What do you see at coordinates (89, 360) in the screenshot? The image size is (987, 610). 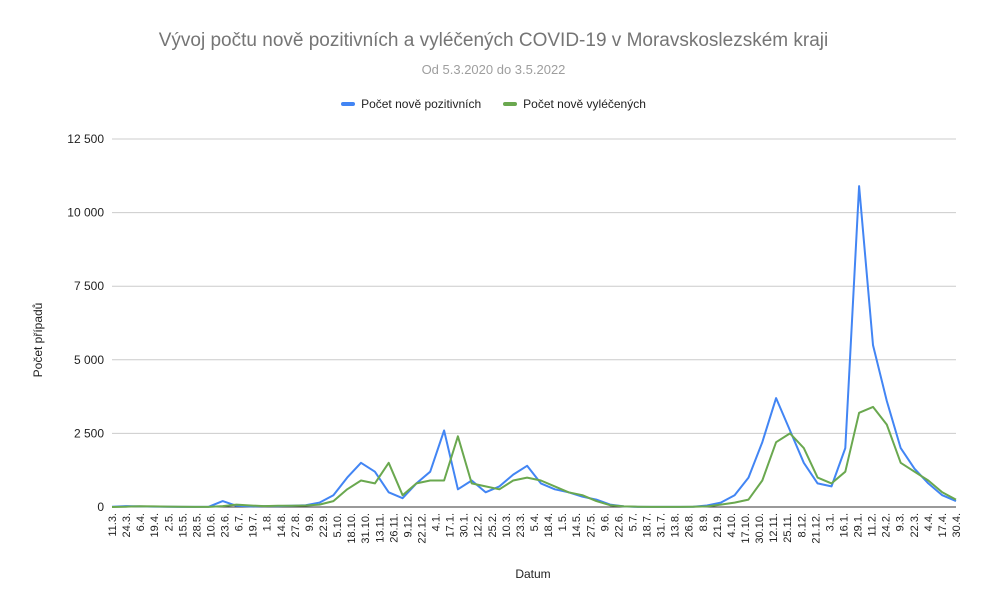 I see `y-tick-label: 5 000` at bounding box center [89, 360].